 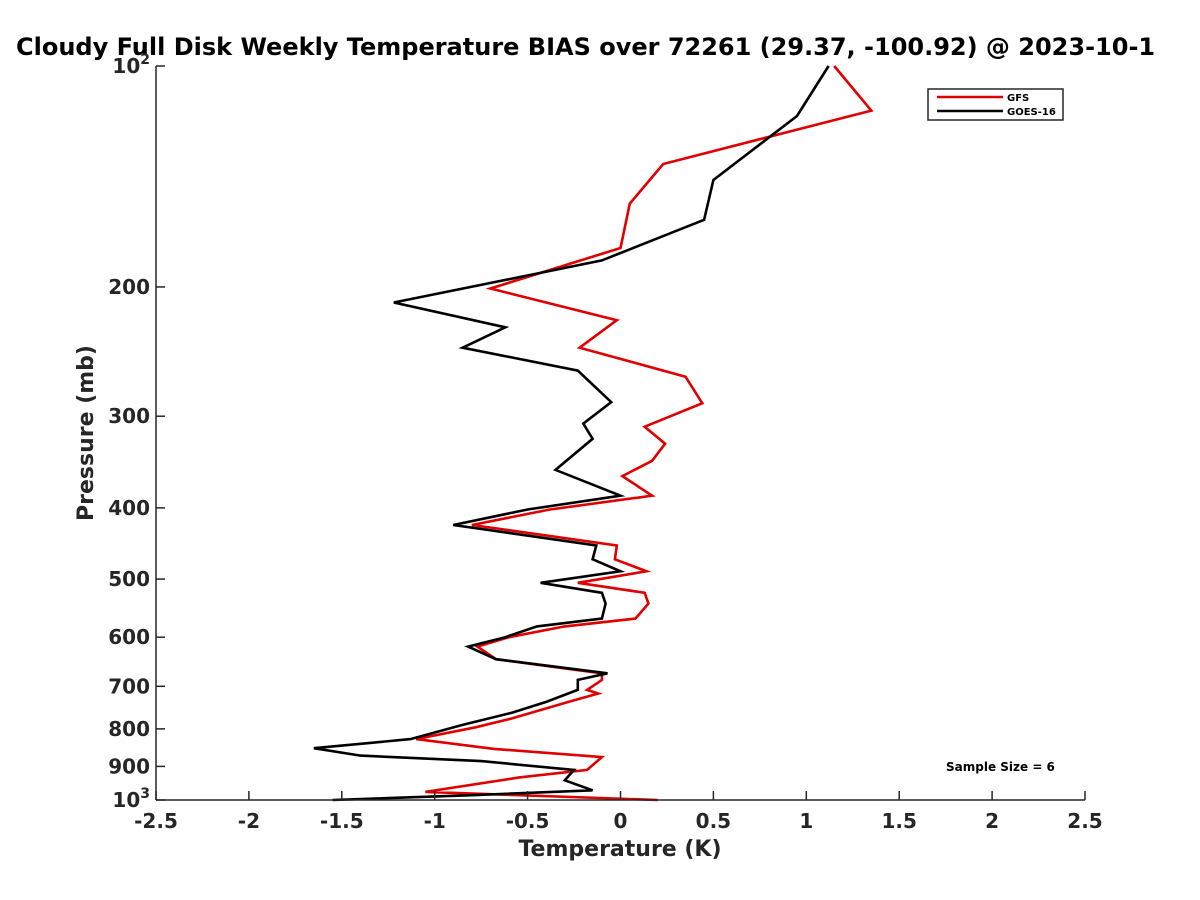 I want to click on x-tick-label: -0.5, so click(x=528, y=821).